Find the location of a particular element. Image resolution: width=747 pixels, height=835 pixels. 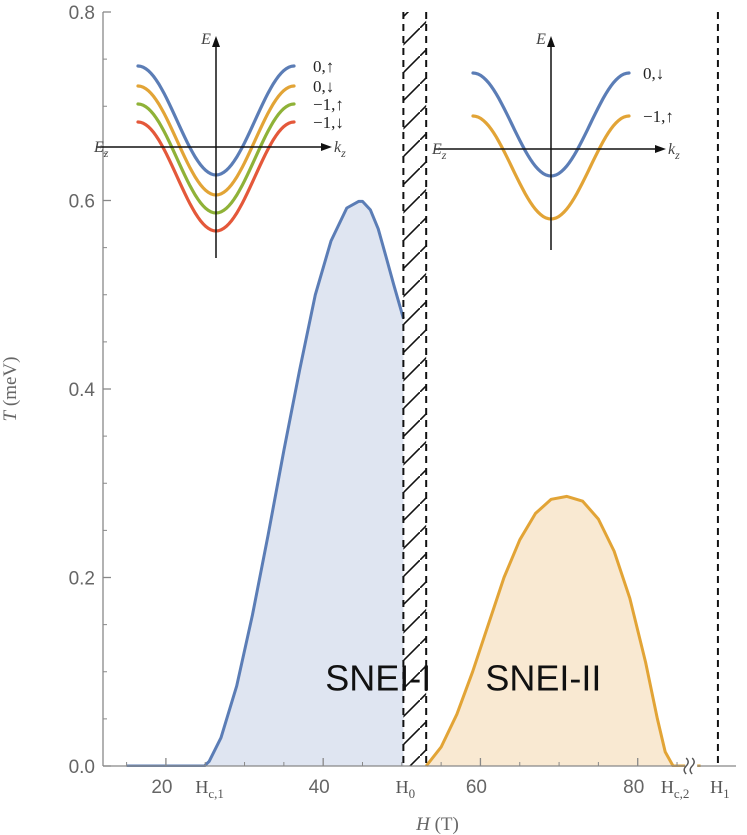

hatched-region is located at coordinates (415, 389).